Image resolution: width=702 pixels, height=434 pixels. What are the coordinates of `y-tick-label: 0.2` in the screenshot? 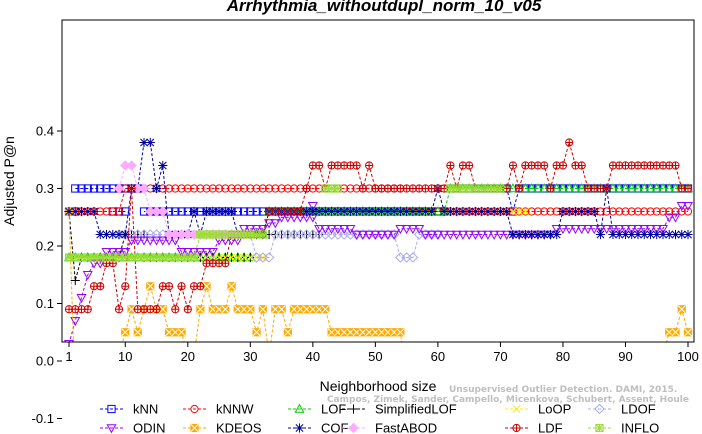 It's located at (45, 246).